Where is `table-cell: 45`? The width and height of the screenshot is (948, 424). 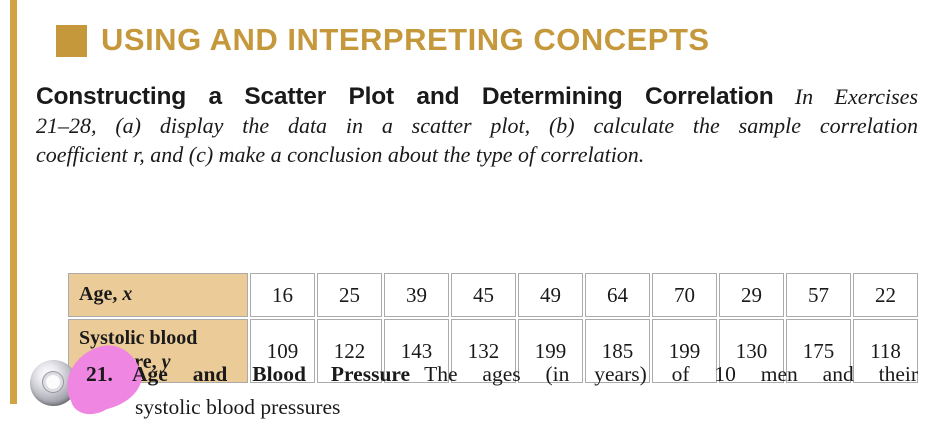 table-cell: 45 is located at coordinates (483, 295).